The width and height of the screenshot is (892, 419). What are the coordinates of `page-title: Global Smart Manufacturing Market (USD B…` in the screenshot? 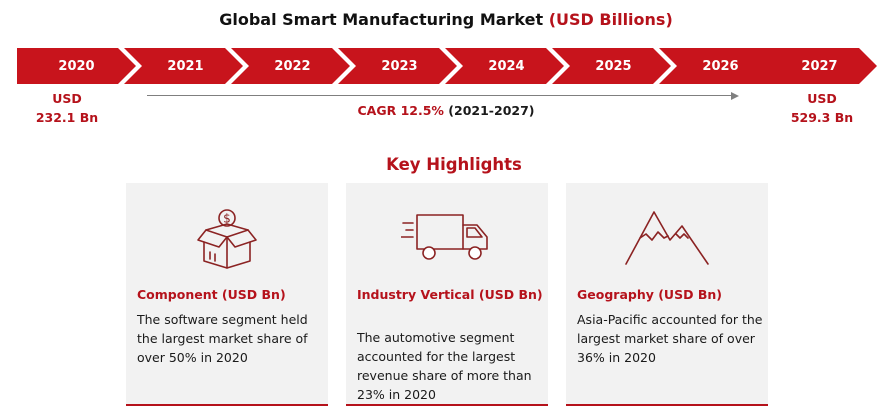 It's located at (446, 19).